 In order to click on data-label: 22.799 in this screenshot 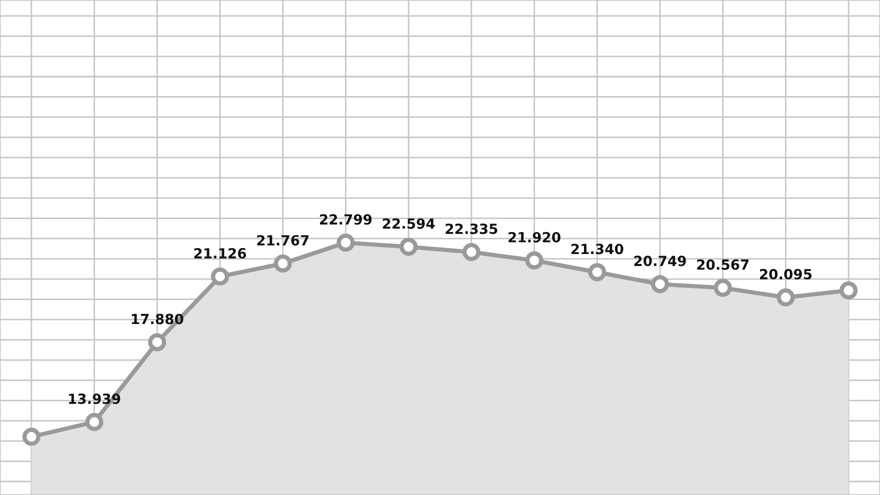, I will do `click(346, 219)`.